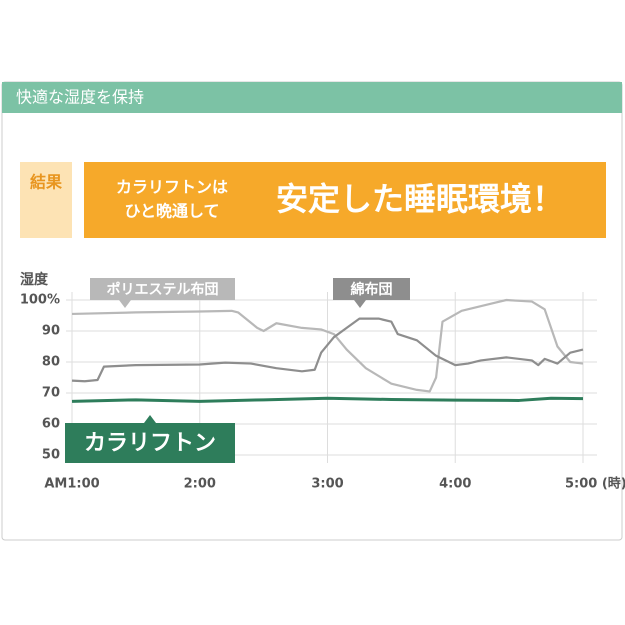 The image size is (625, 625). Describe the element at coordinates (312, 97) in the screenshot. I see `header-bar` at that location.